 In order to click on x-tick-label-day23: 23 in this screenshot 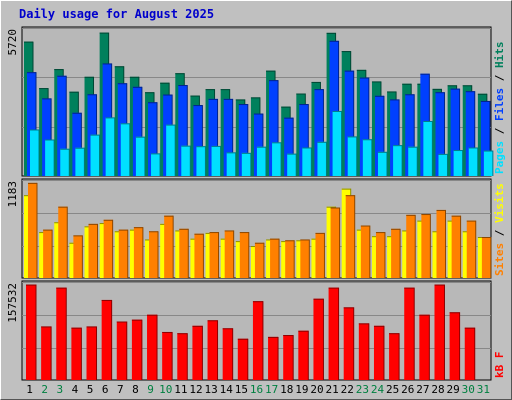, I will do `click(362, 389)`.